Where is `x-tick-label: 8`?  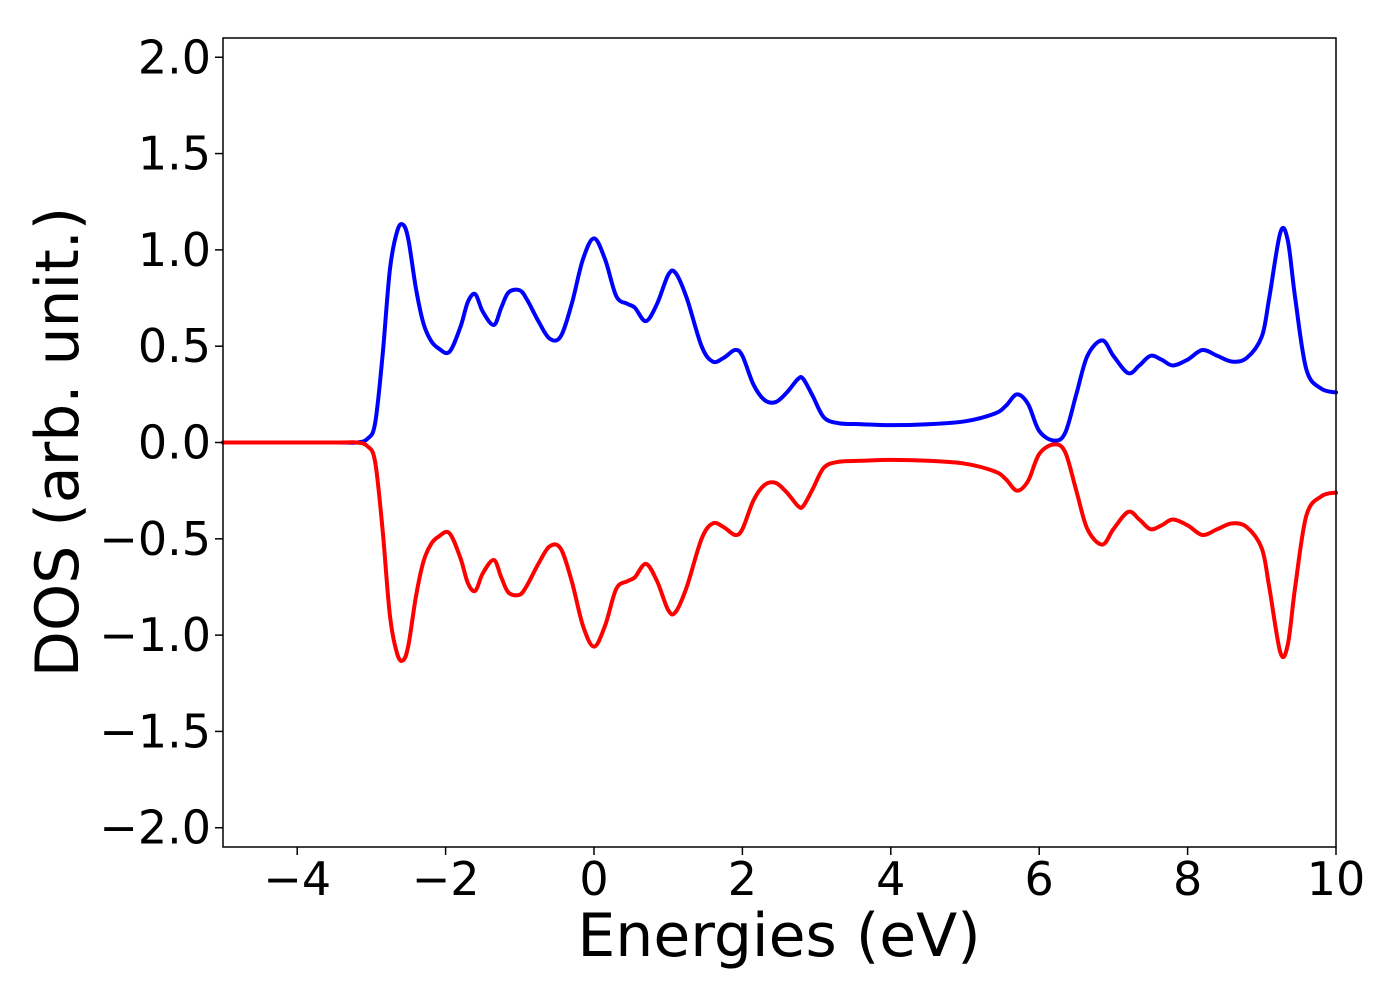
x-tick-label: 8 is located at coordinates (1187, 879).